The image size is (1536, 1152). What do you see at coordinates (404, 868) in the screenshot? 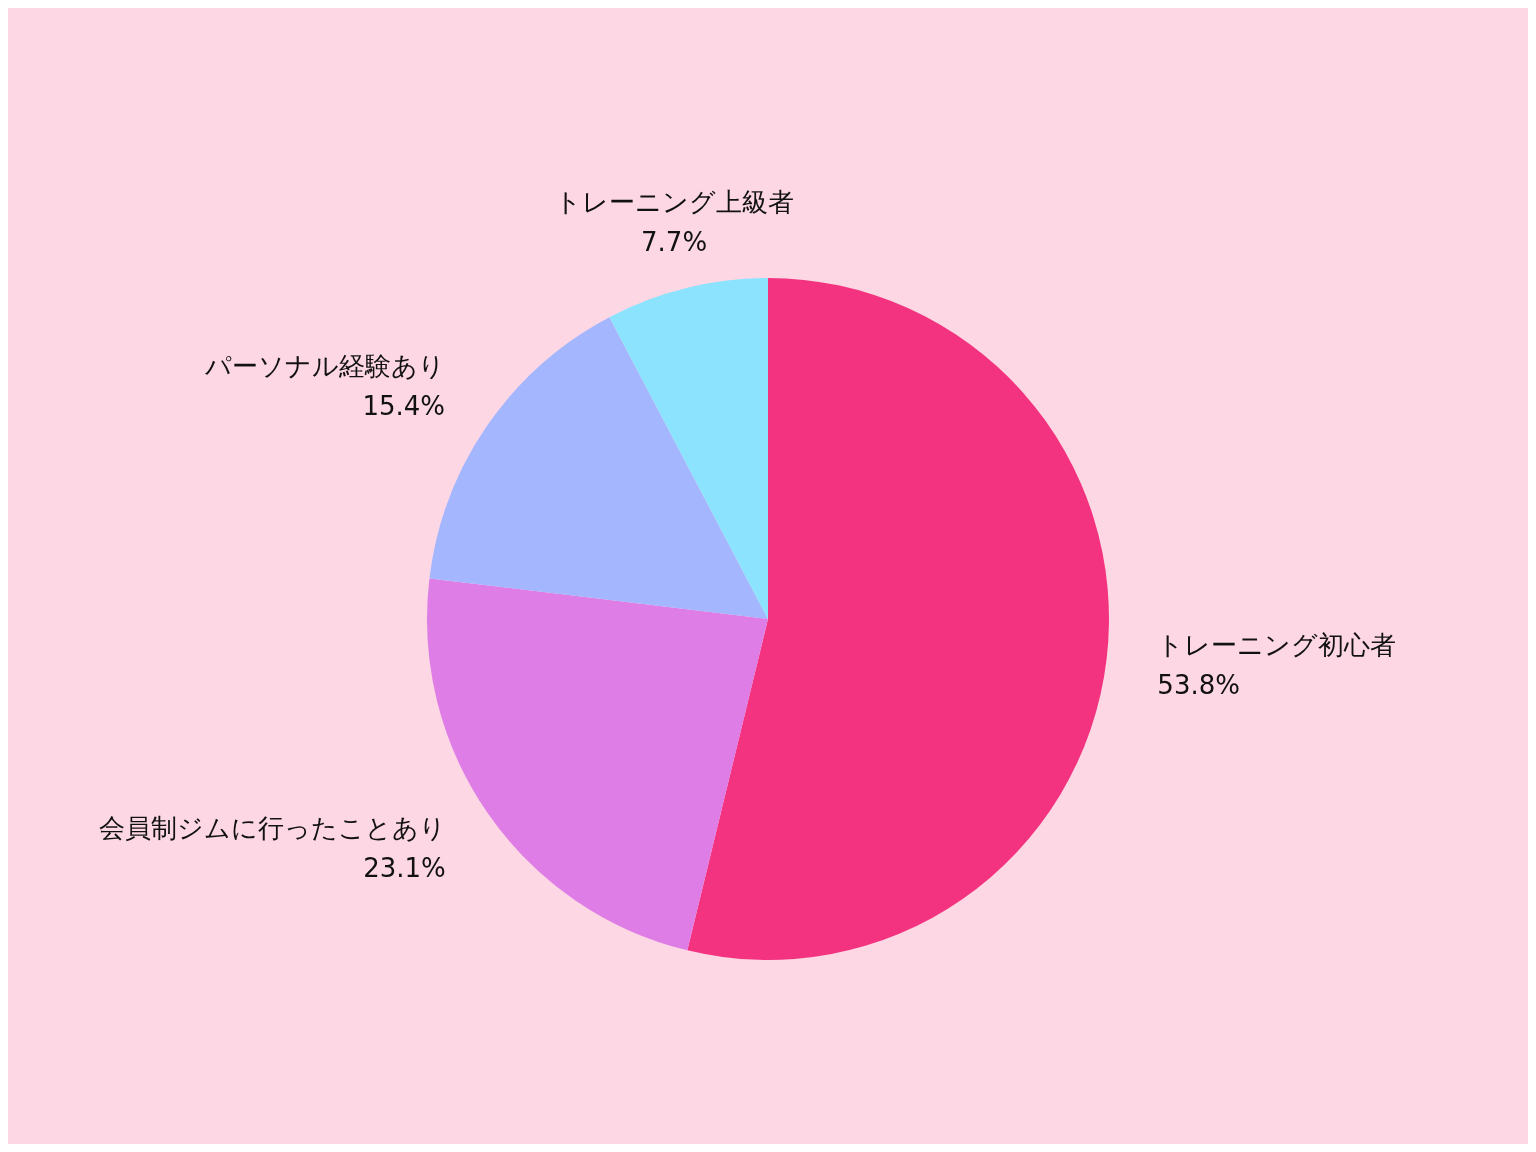
I see `data-label: 23.1%` at bounding box center [404, 868].